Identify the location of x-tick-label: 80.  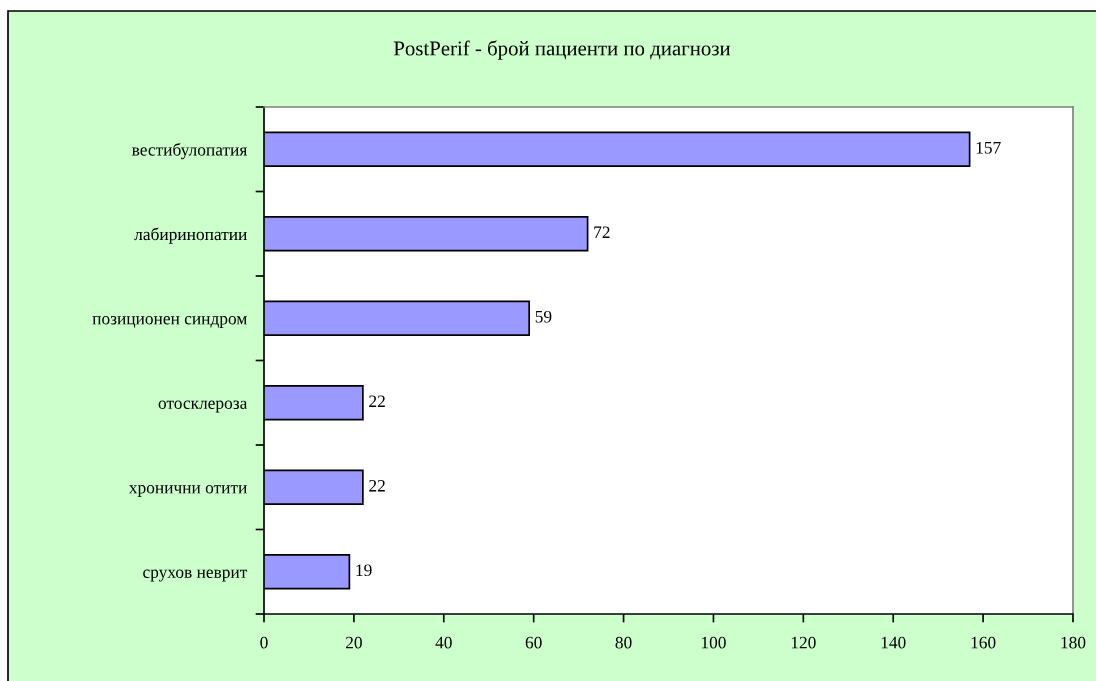
(623, 642).